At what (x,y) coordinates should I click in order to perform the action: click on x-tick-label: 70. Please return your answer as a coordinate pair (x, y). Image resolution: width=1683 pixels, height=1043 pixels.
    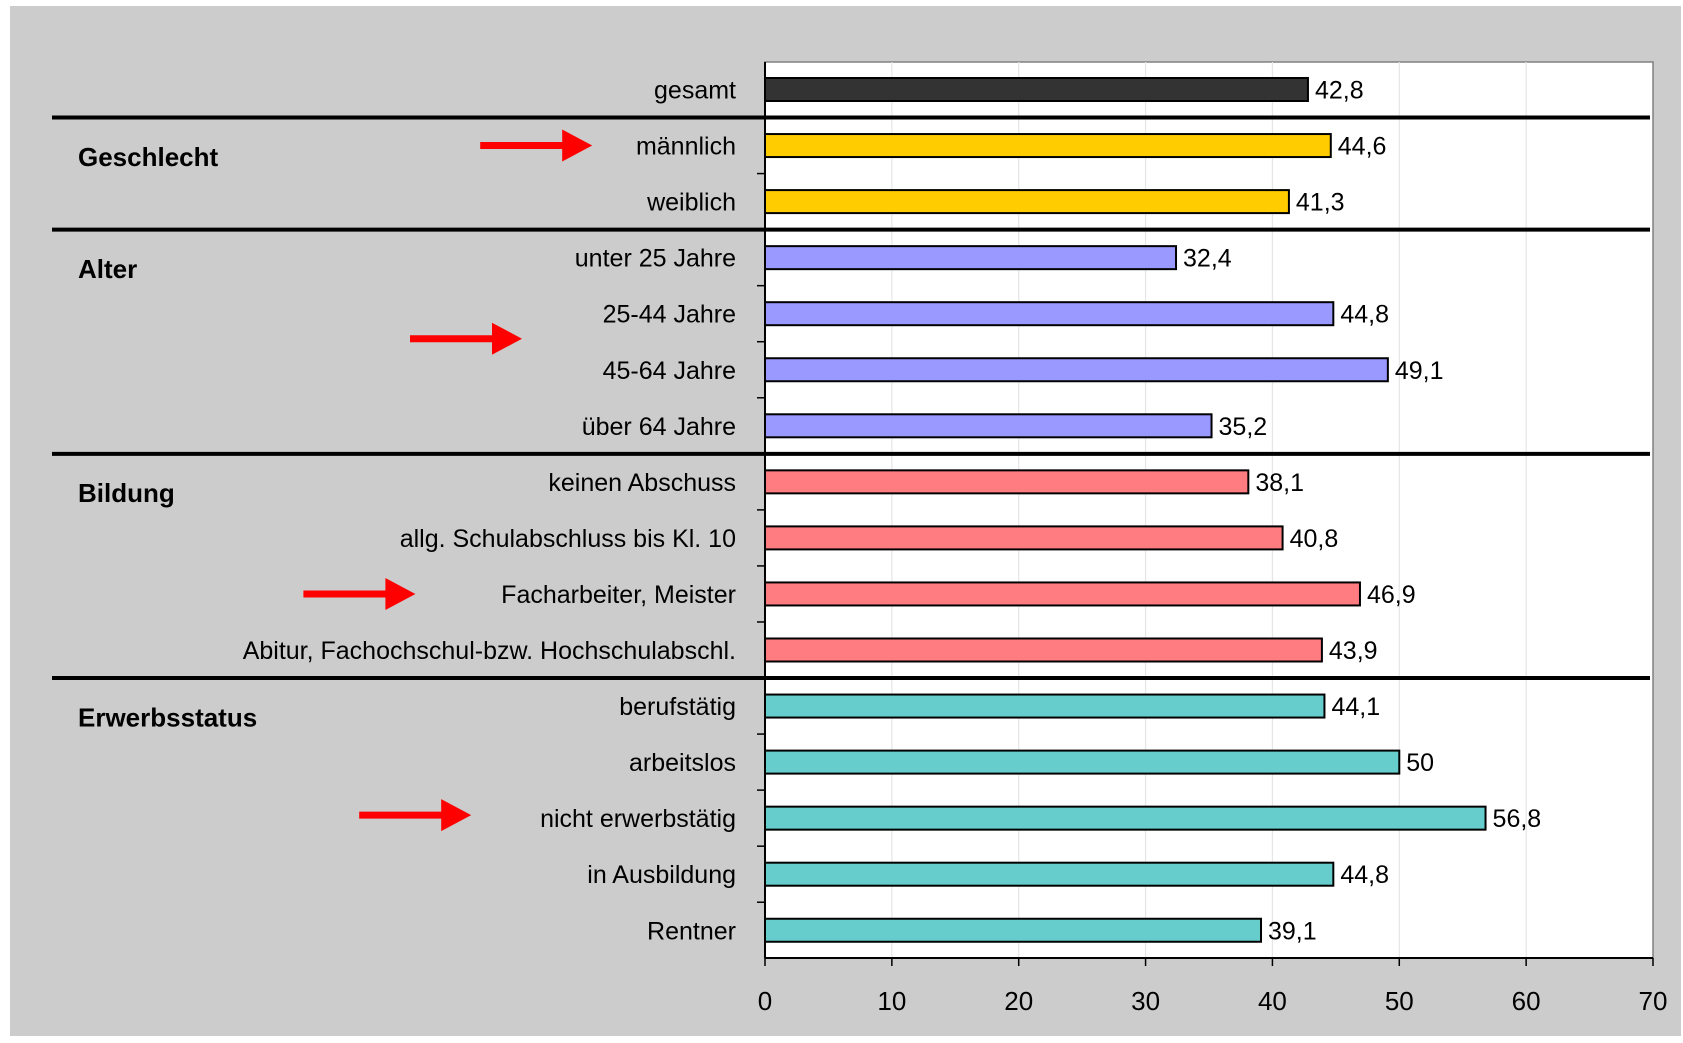
    Looking at the image, I should click on (1653, 1001).